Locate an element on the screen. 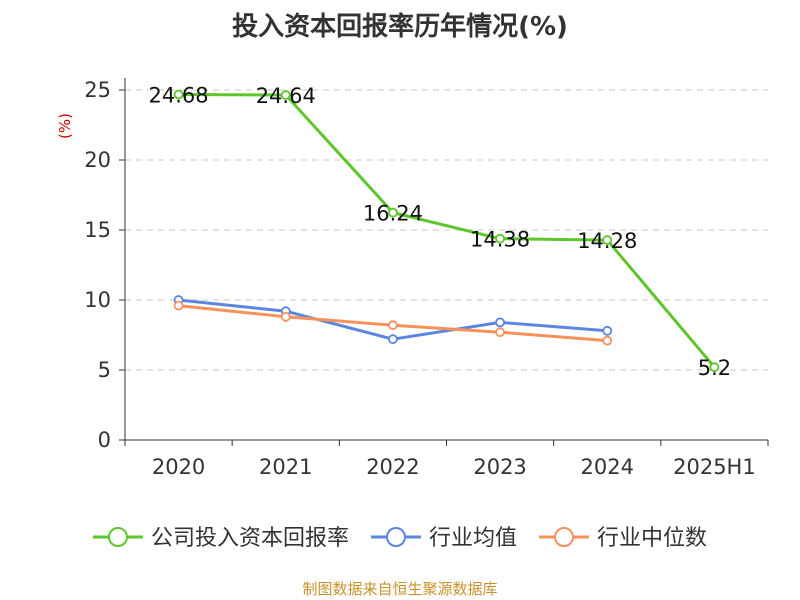 The width and height of the screenshot is (800, 600). y-tick-label: 25 is located at coordinates (97, 90).